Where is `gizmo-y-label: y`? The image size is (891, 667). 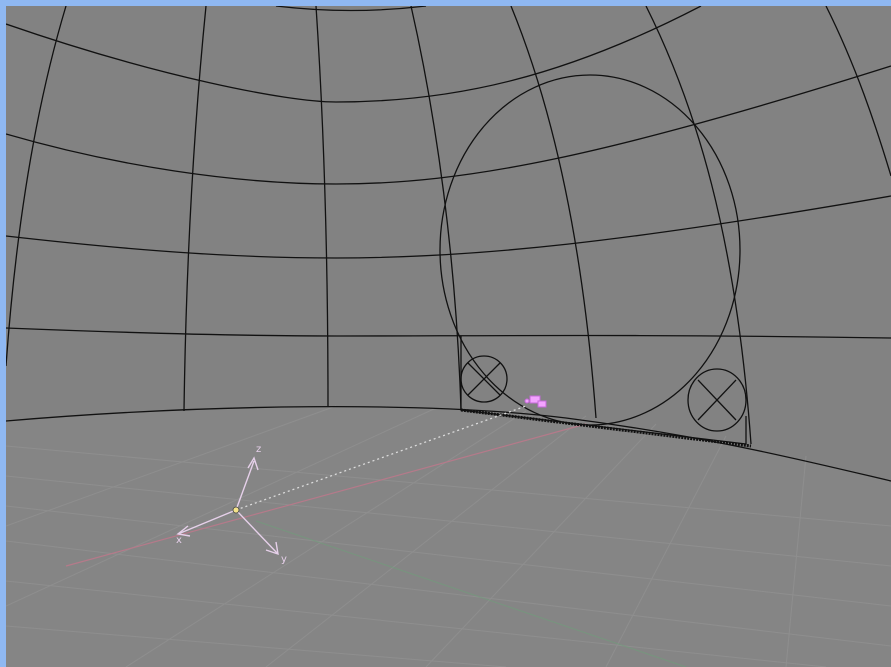 gizmo-y-label: y is located at coordinates (284, 559).